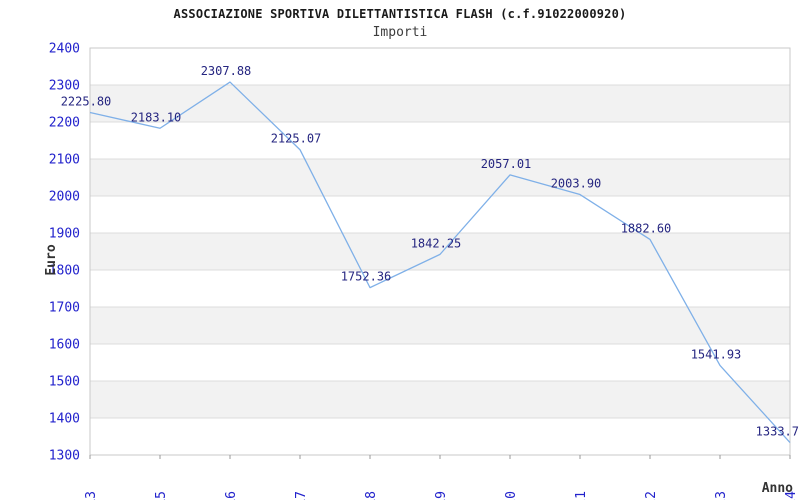 The image size is (800, 504). Describe the element at coordinates (64, 382) in the screenshot. I see `y-axis-tick-label: 1500` at that location.